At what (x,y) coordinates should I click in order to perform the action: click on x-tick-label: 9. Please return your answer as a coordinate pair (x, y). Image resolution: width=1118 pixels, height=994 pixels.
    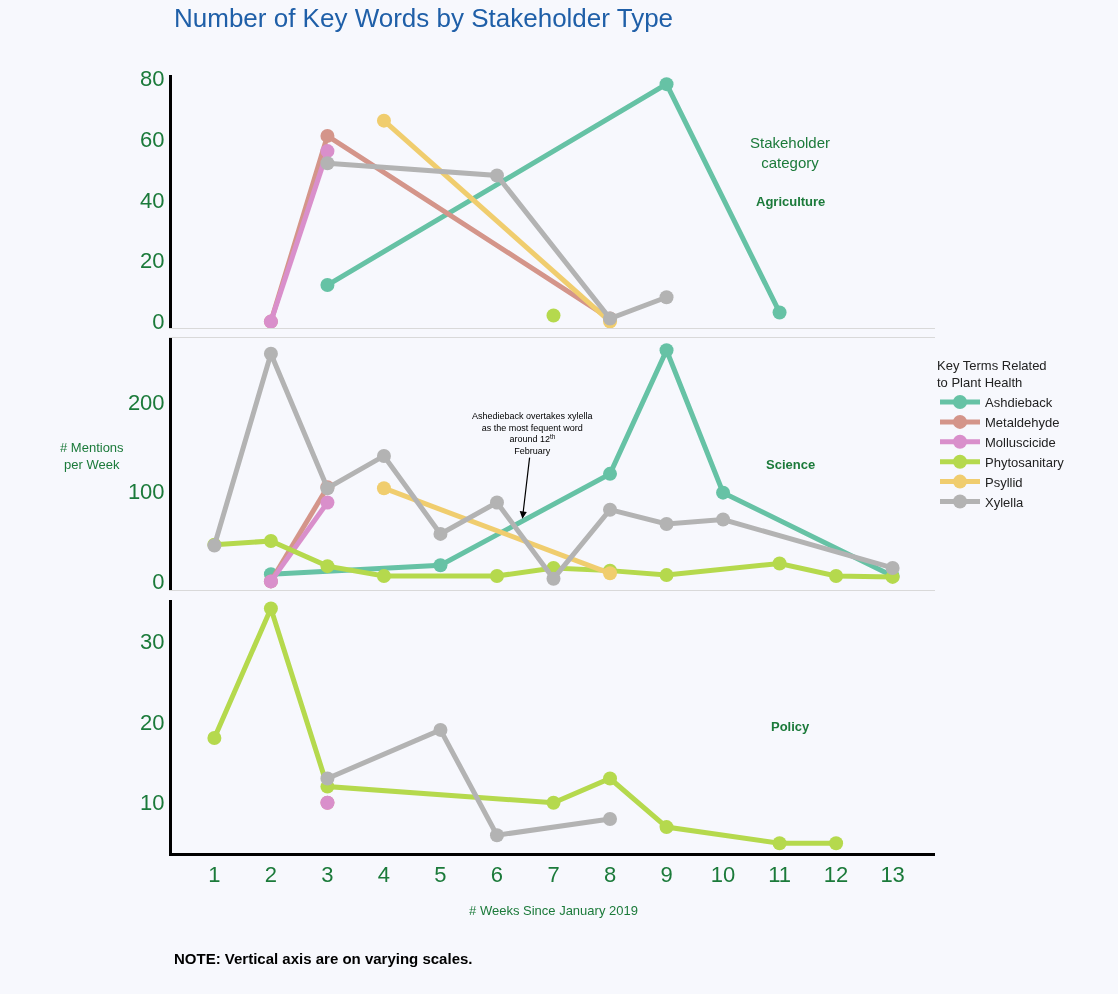
    Looking at the image, I should click on (666, 875).